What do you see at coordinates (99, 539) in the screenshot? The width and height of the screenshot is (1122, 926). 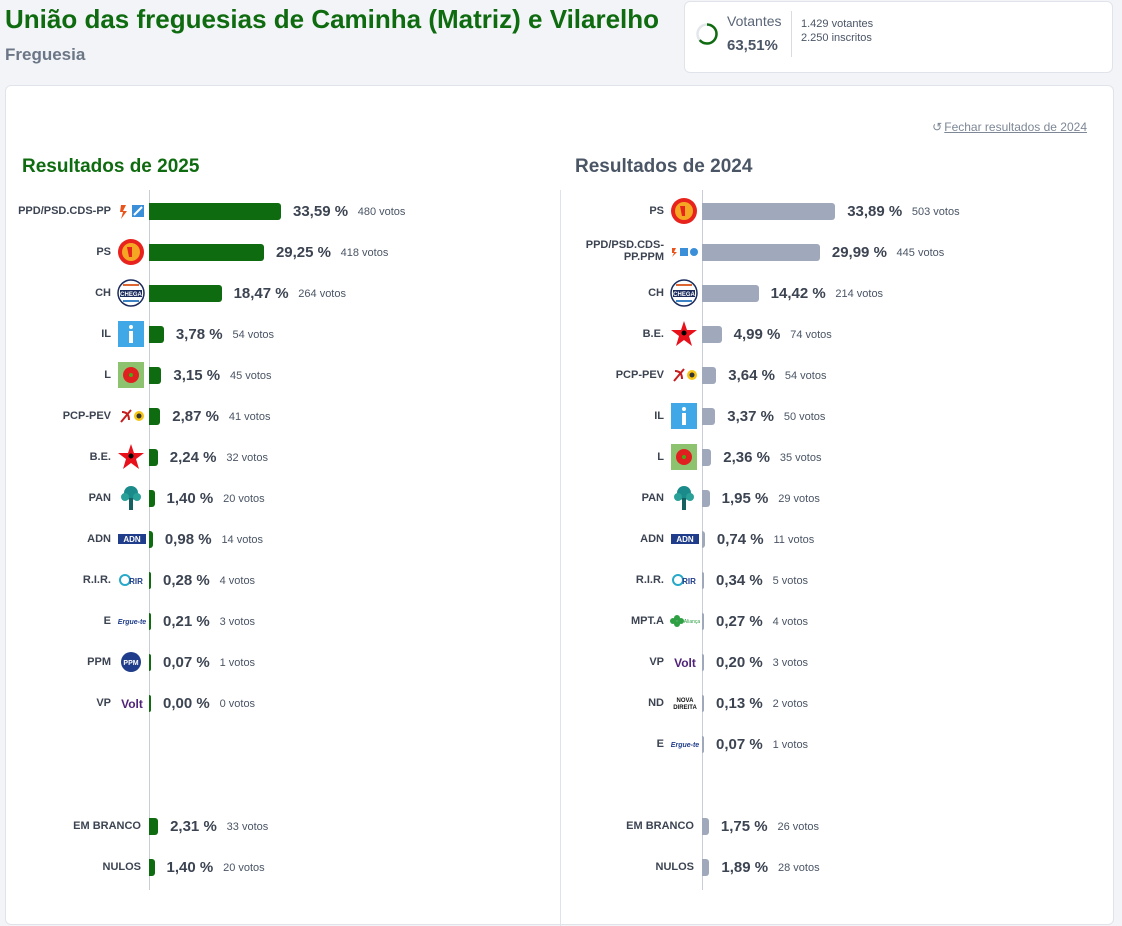 I see `party-label-adn: ADN` at bounding box center [99, 539].